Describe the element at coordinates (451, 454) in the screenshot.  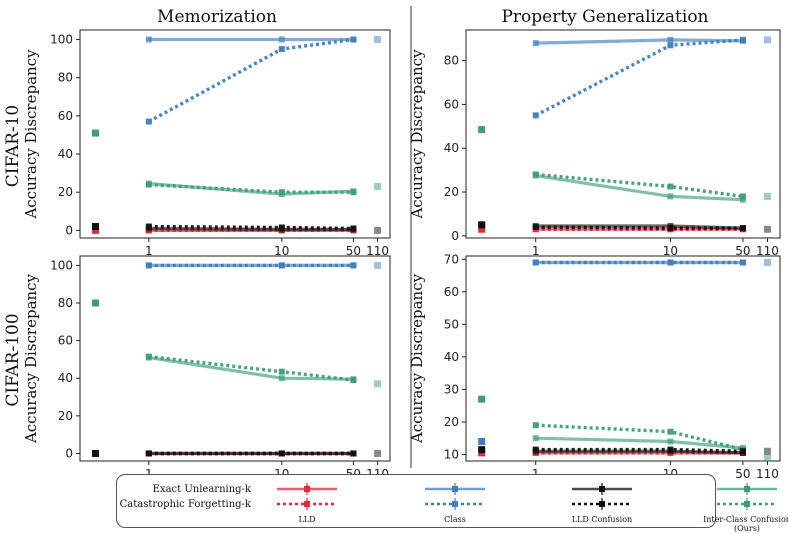
I see `y-tick-label: 10` at that location.